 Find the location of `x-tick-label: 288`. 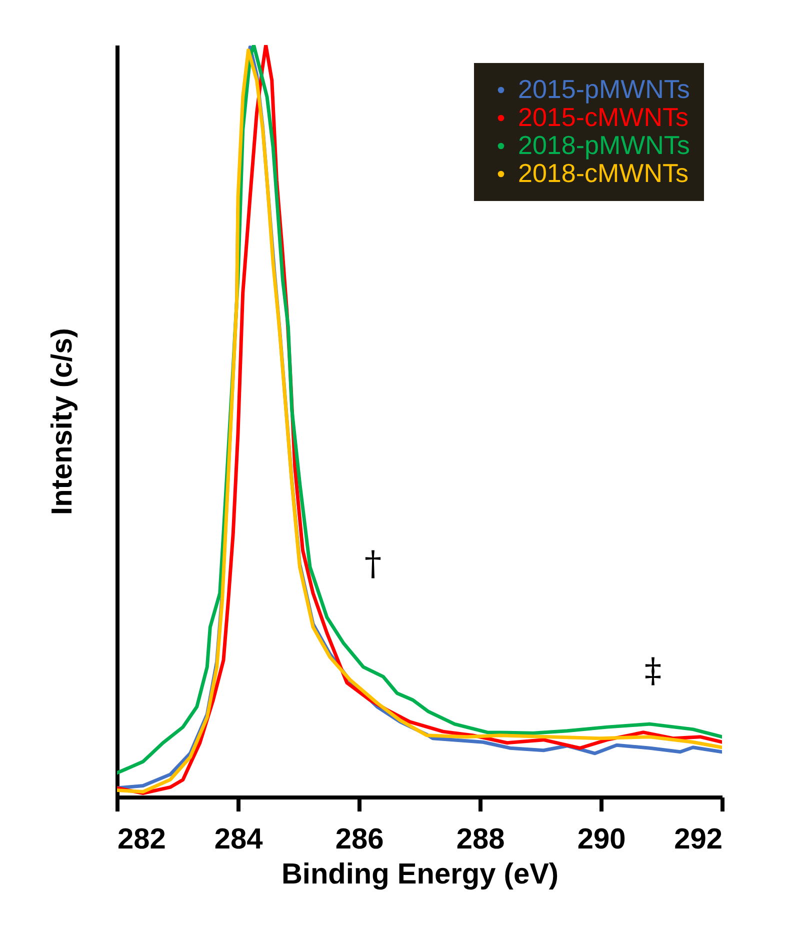

x-tick-label: 288 is located at coordinates (480, 840).